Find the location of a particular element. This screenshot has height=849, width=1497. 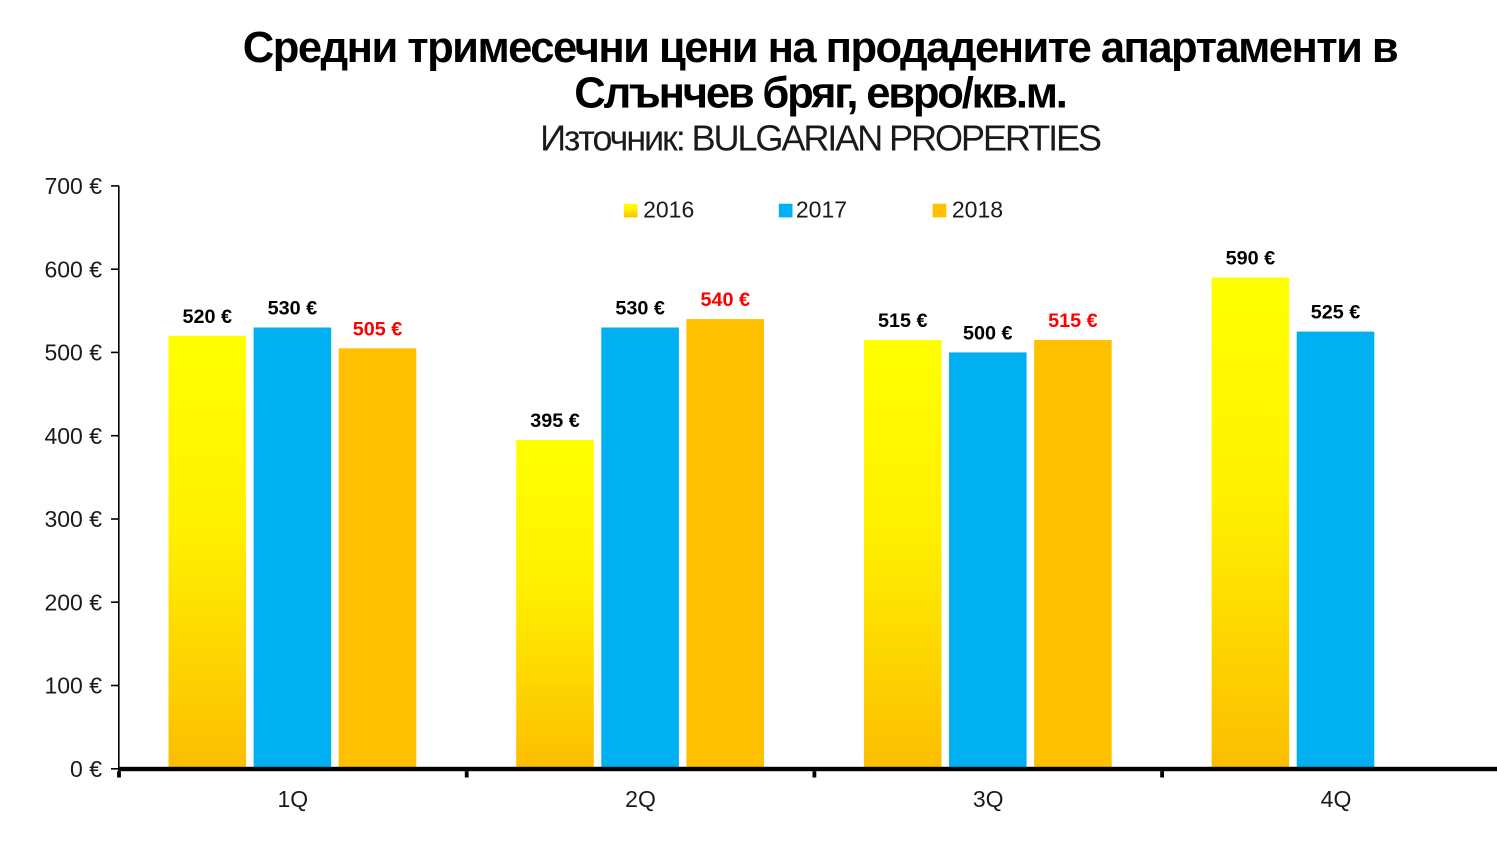

svg-text: 4Q is located at coordinates (1336, 799).